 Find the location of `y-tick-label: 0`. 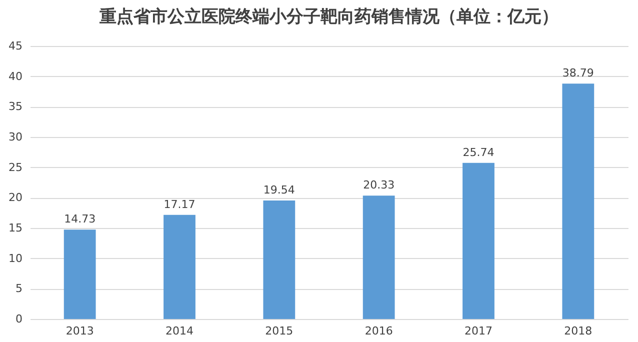

y-tick-label: 0 is located at coordinates (19, 319).